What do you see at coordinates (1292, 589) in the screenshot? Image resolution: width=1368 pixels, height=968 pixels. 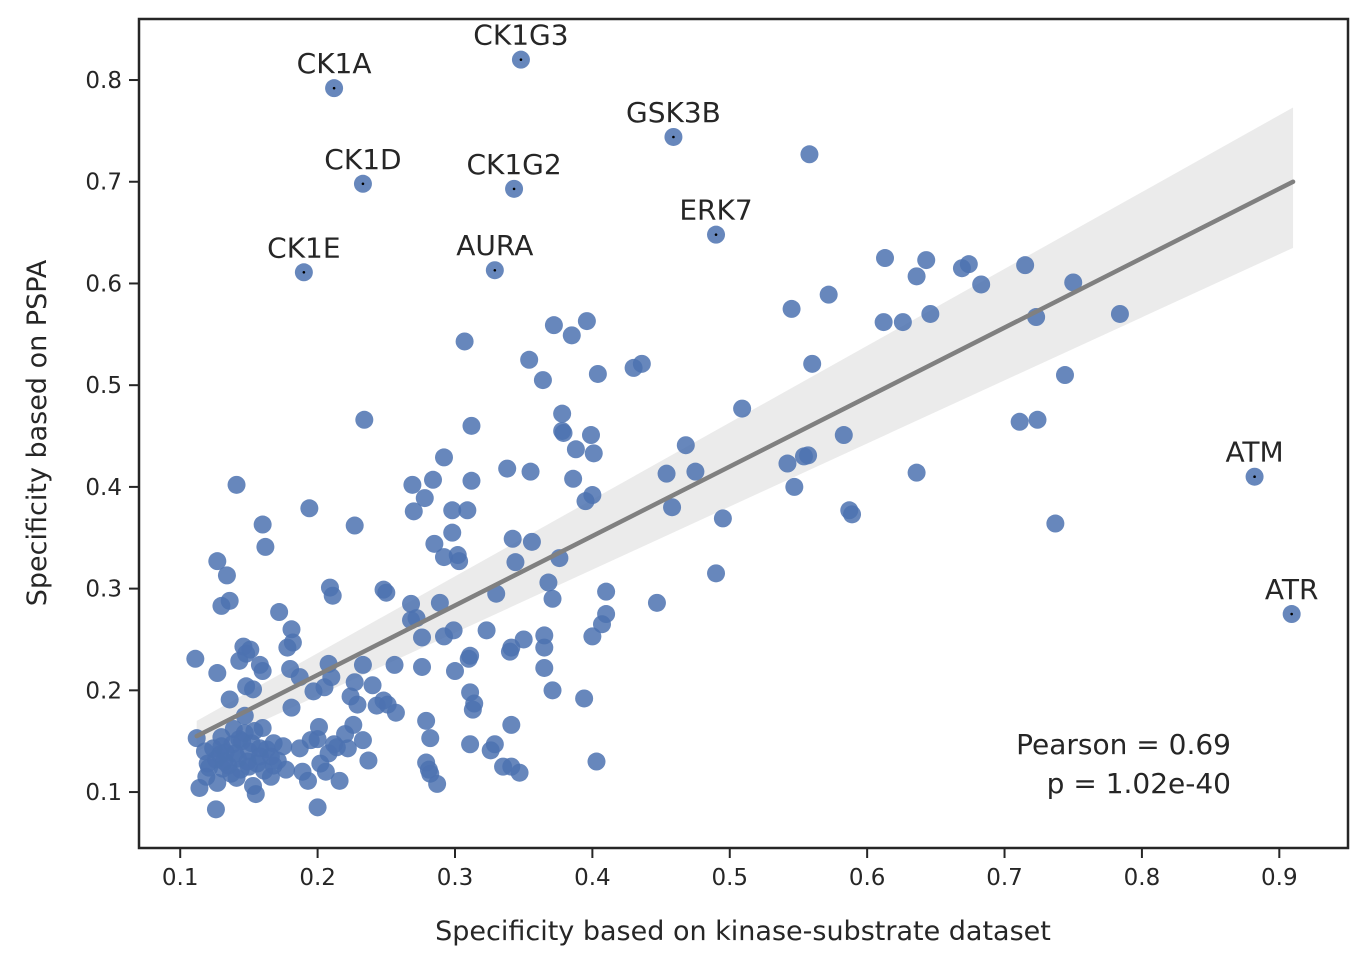 I see `point-label-atr: ATR` at bounding box center [1292, 589].